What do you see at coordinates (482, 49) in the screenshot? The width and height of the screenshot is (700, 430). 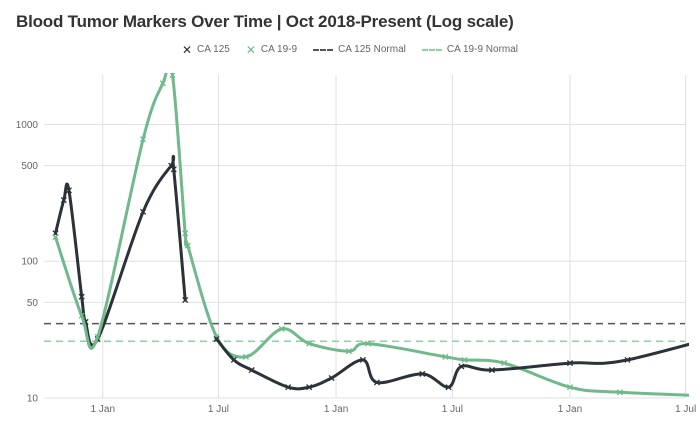 I see `legend-label: CA 19-9 Normal` at bounding box center [482, 49].